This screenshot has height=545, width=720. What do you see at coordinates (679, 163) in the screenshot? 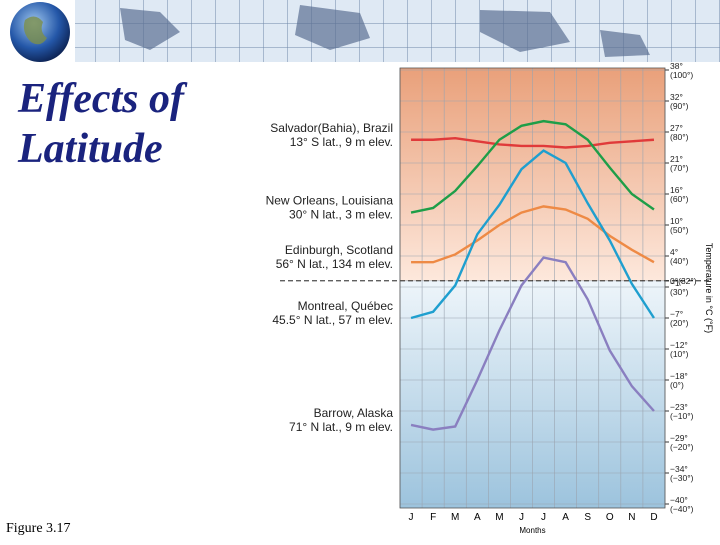
I see `y-tick-label: 21° (70°)` at bounding box center [679, 163].